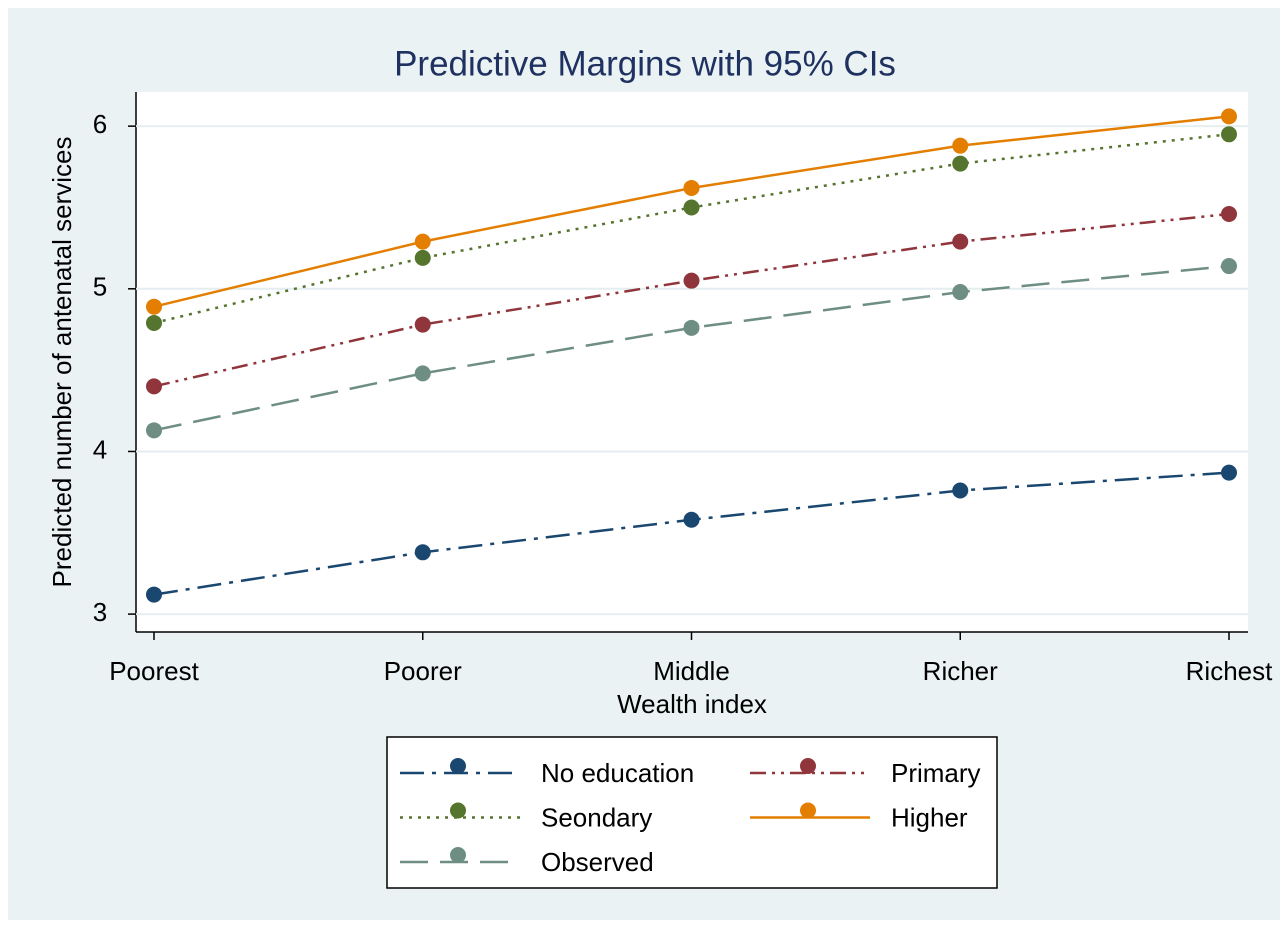 The height and width of the screenshot is (928, 1288). I want to click on legend-label: Higher, so click(929, 817).